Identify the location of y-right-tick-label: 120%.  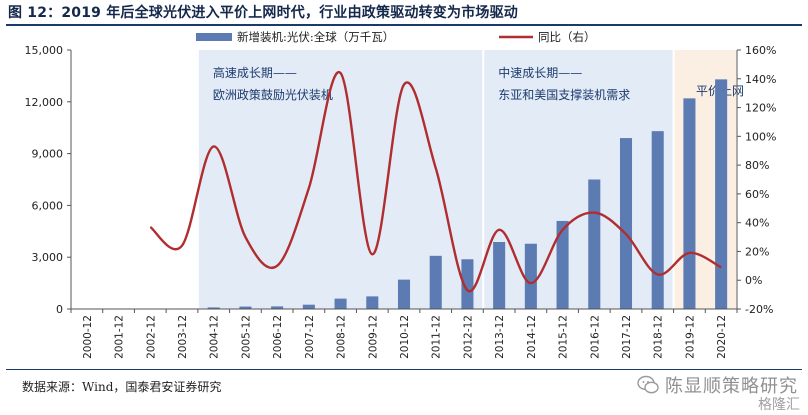
(760, 108).